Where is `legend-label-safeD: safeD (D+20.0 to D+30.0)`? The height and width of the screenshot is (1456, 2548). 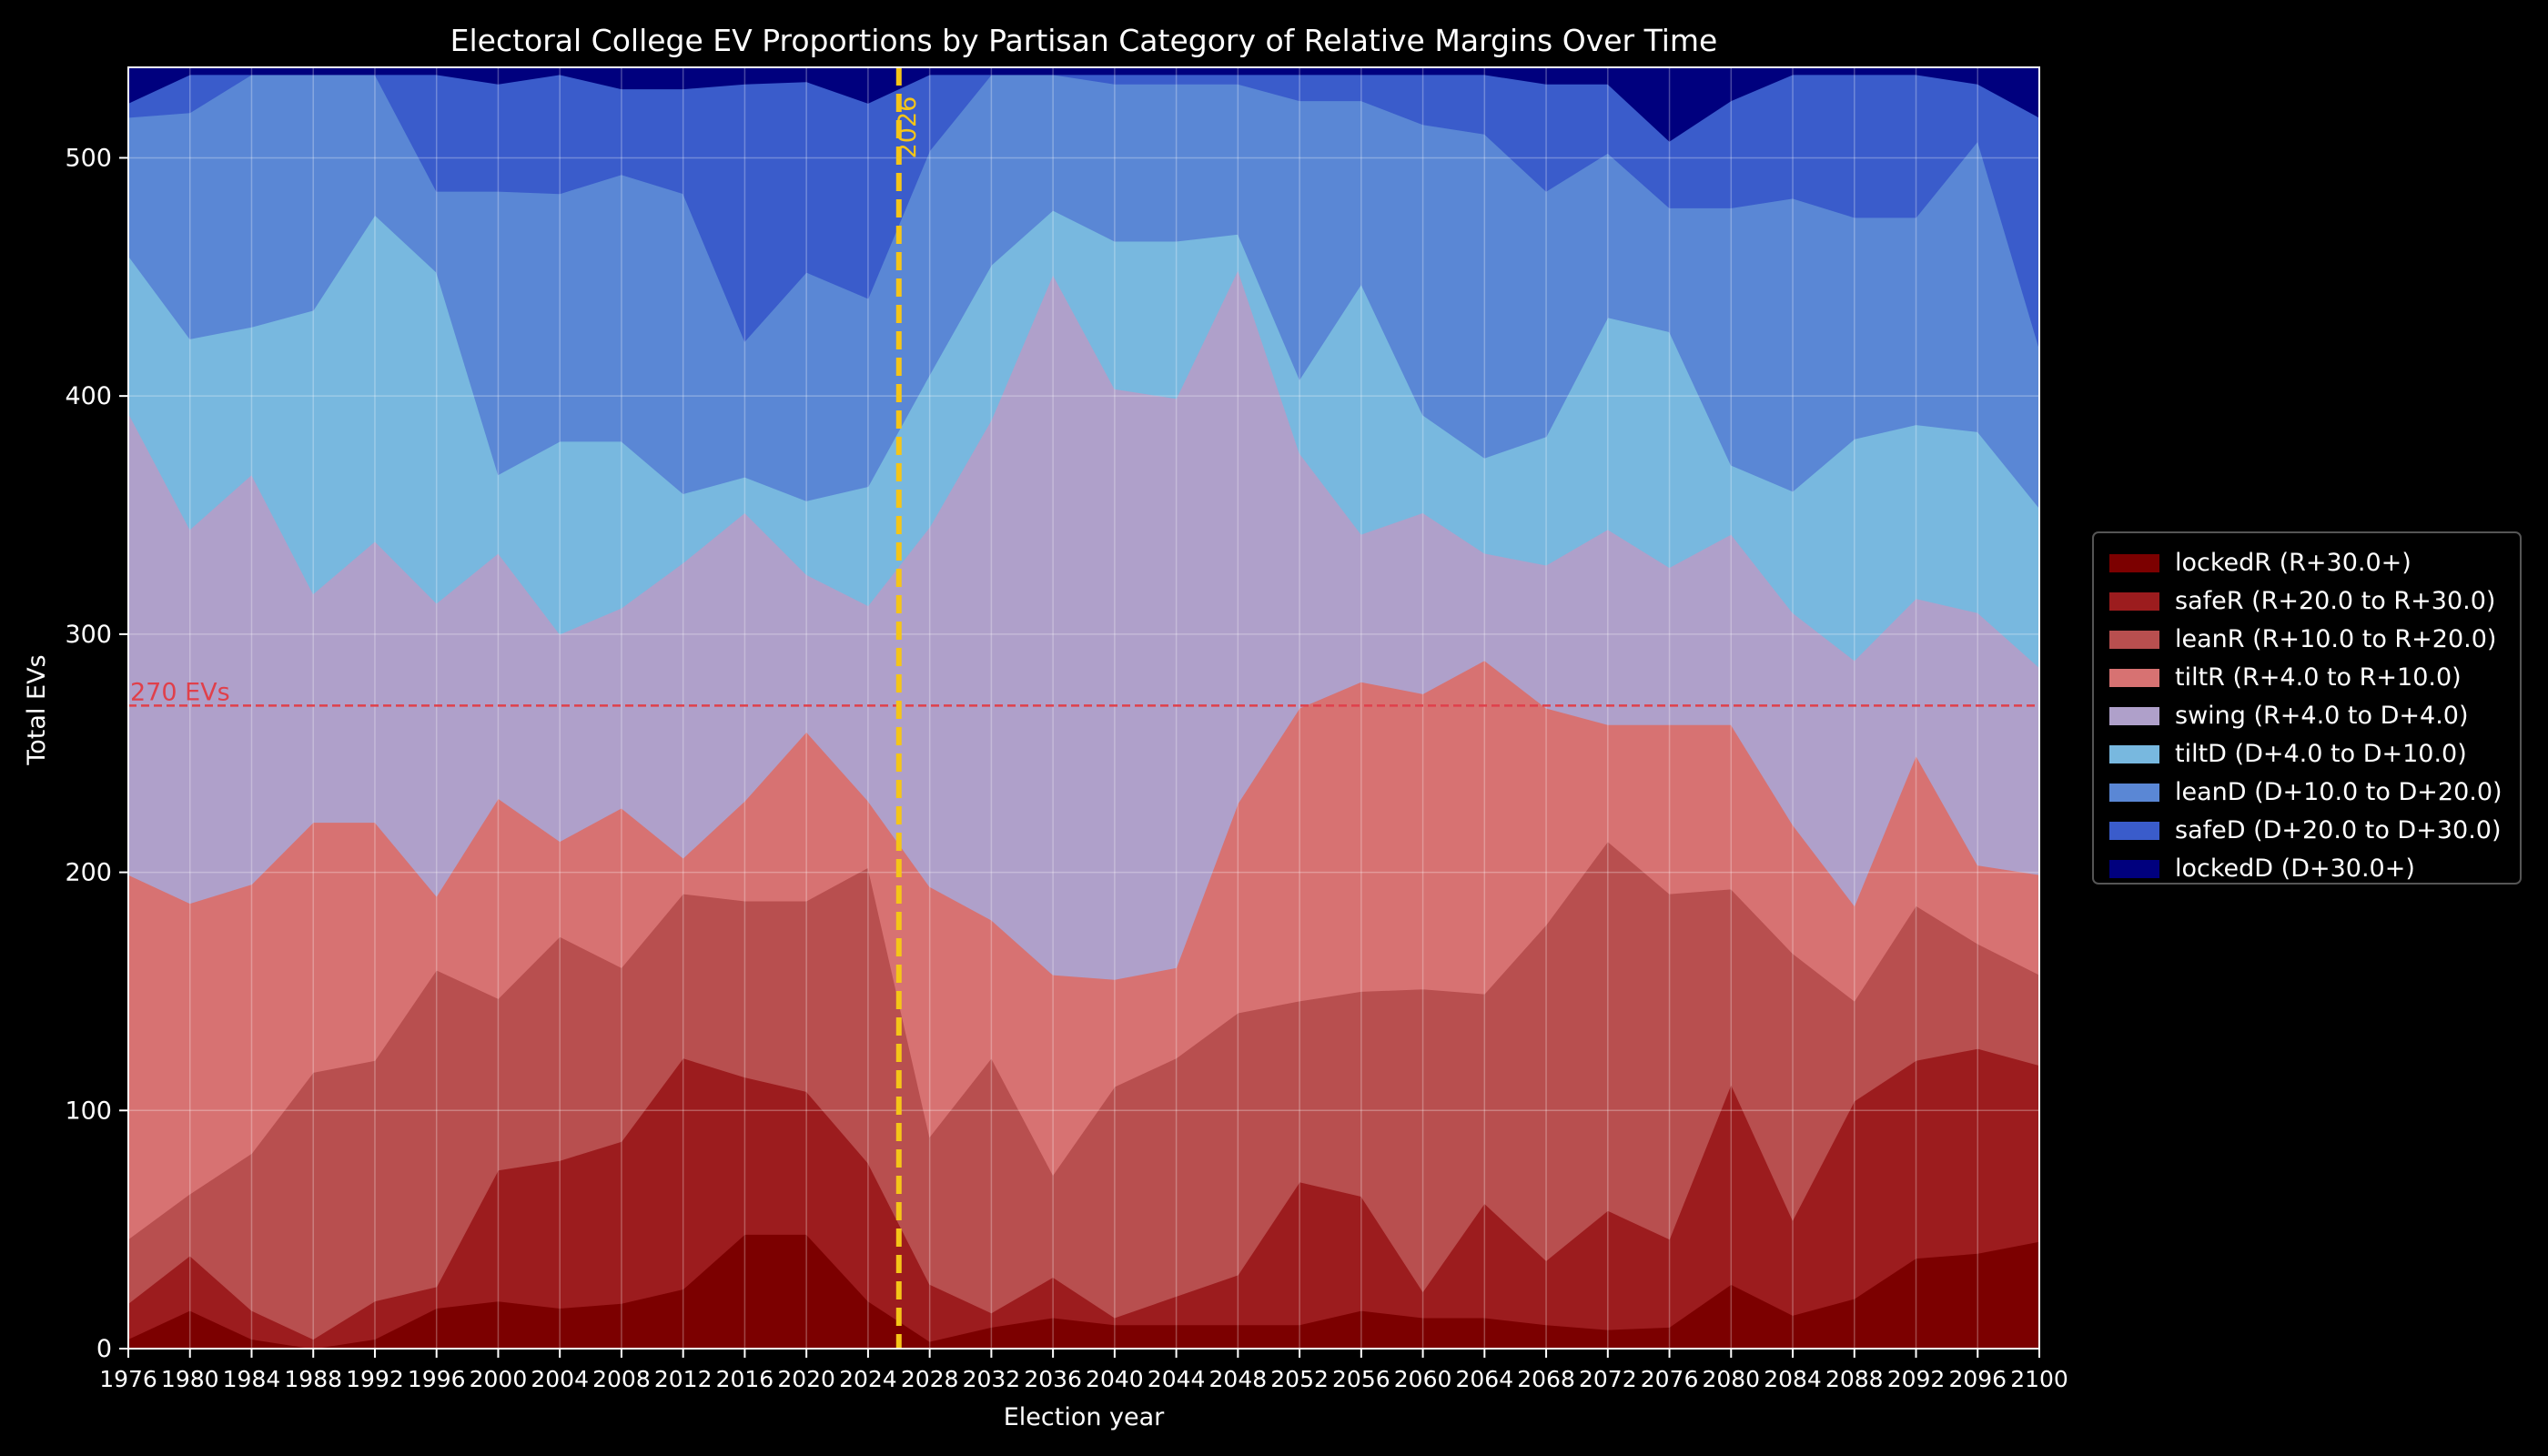
legend-label-safeD: safeD (D+20.0 to D+30.0) is located at coordinates (2338, 830).